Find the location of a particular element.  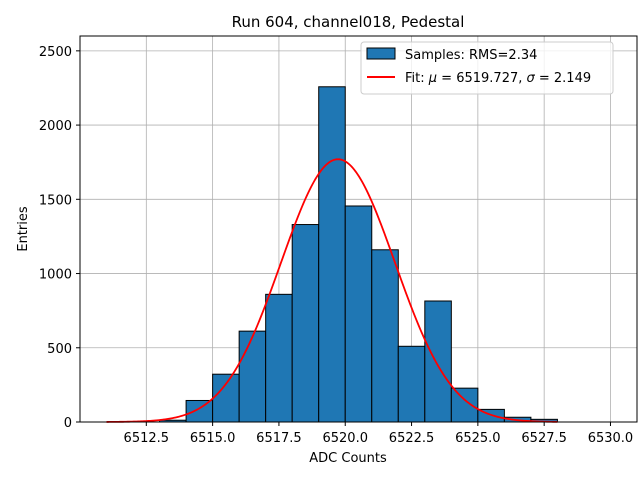

y-tick-label: 500 is located at coordinates (59, 349).